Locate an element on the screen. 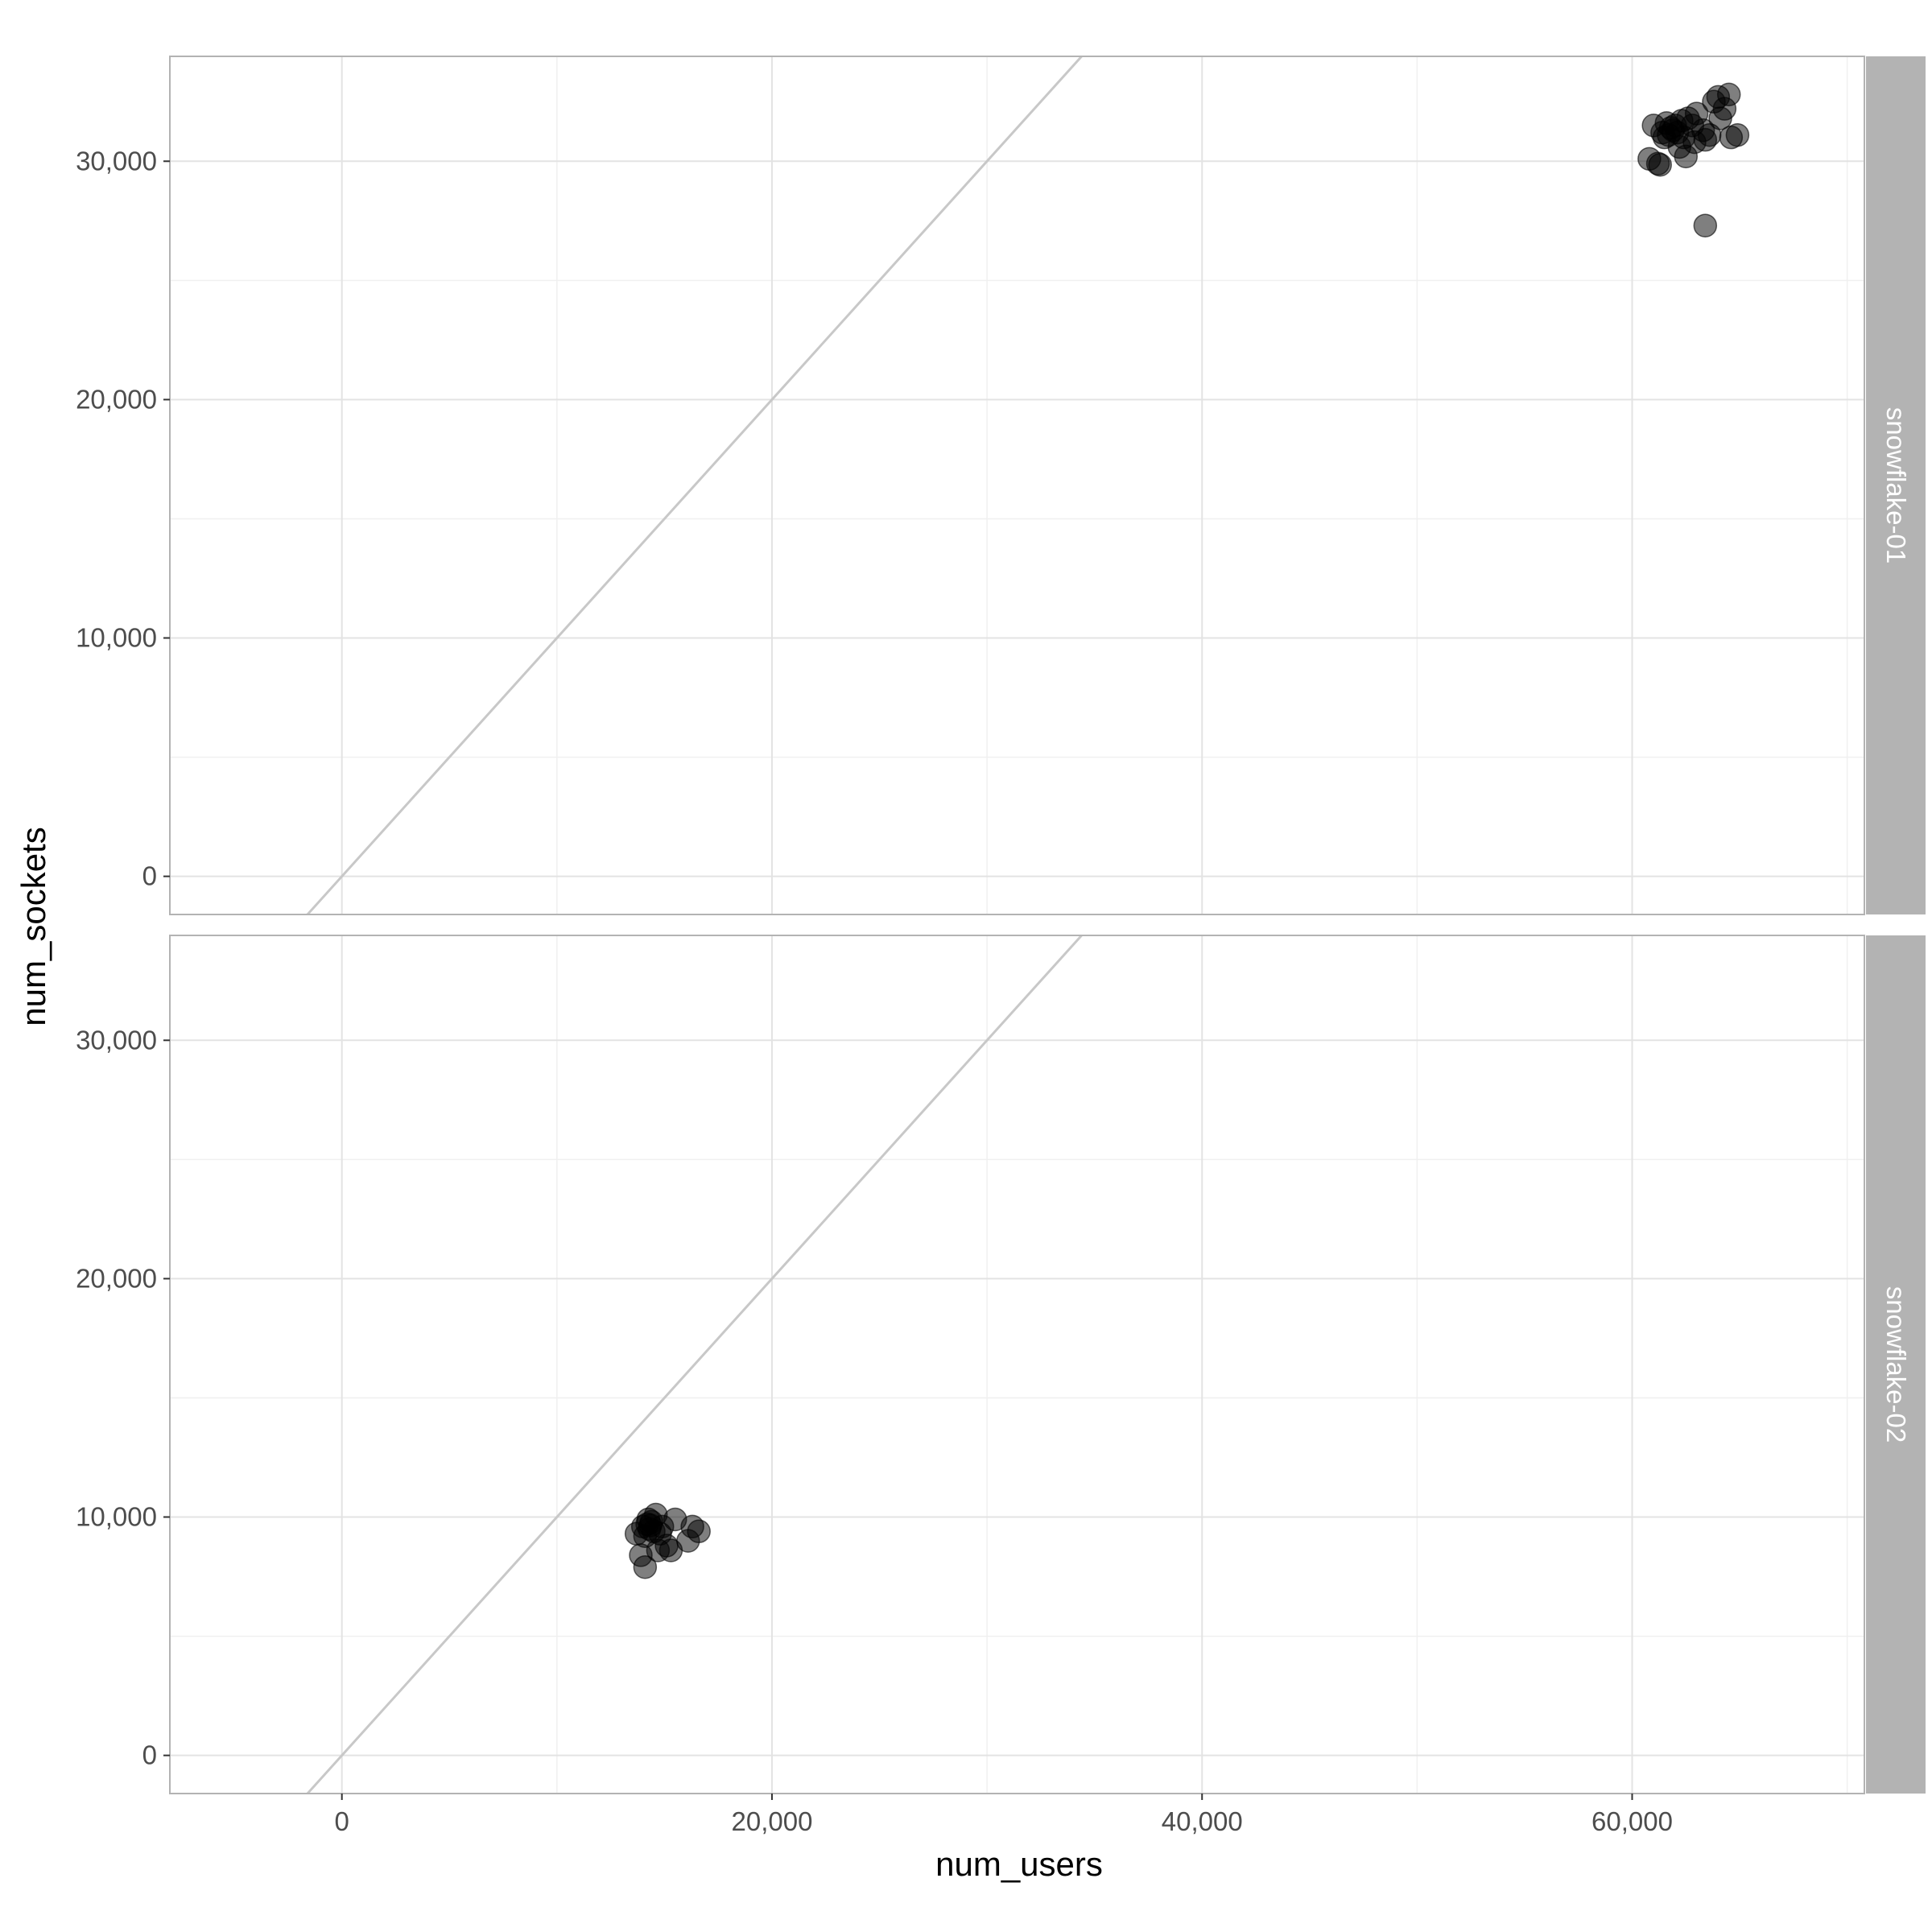 The image size is (1932, 1932). x-tick-label: 0 is located at coordinates (342, 1821).